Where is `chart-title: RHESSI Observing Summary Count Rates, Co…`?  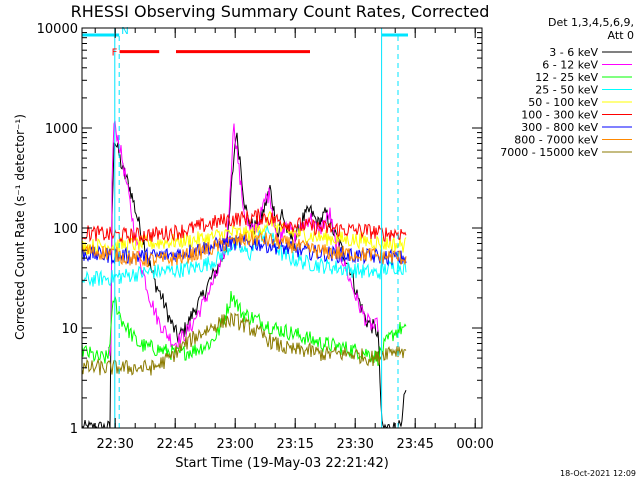 chart-title: RHESSI Observing Summary Count Rates, Co… is located at coordinates (280, 11).